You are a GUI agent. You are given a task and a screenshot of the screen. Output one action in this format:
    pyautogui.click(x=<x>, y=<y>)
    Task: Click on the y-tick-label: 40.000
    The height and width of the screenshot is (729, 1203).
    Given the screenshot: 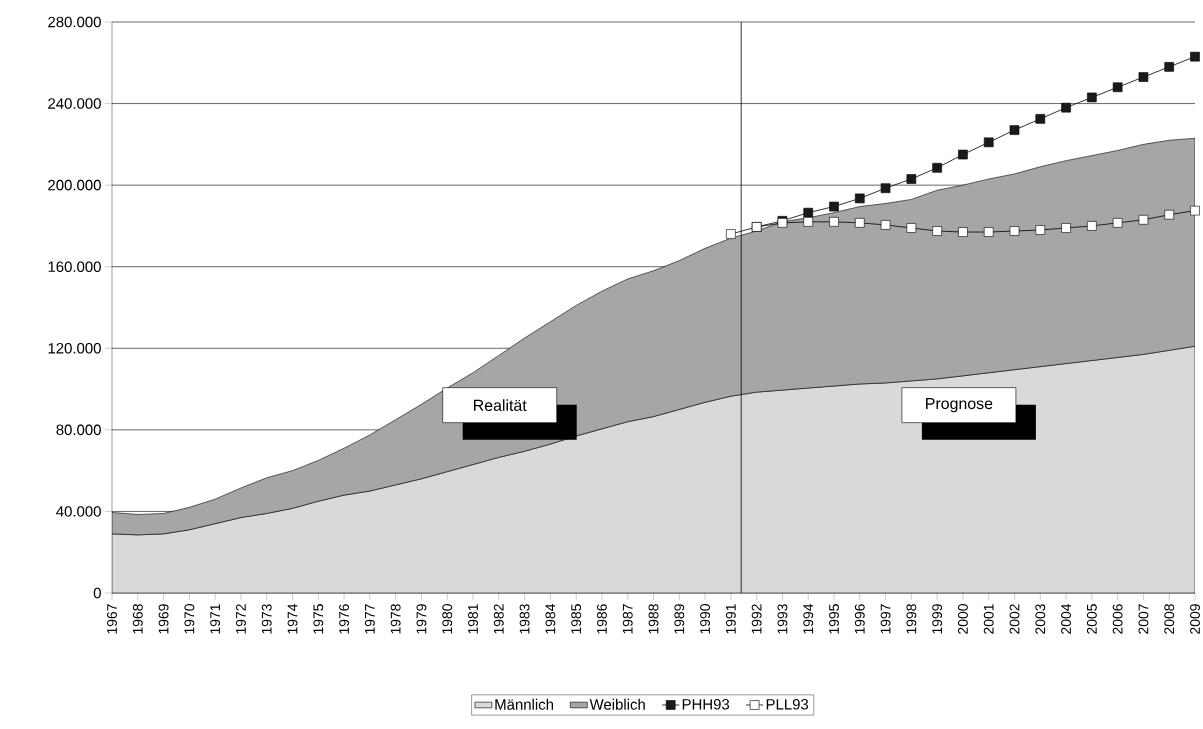 What is the action you would take?
    pyautogui.click(x=78, y=511)
    